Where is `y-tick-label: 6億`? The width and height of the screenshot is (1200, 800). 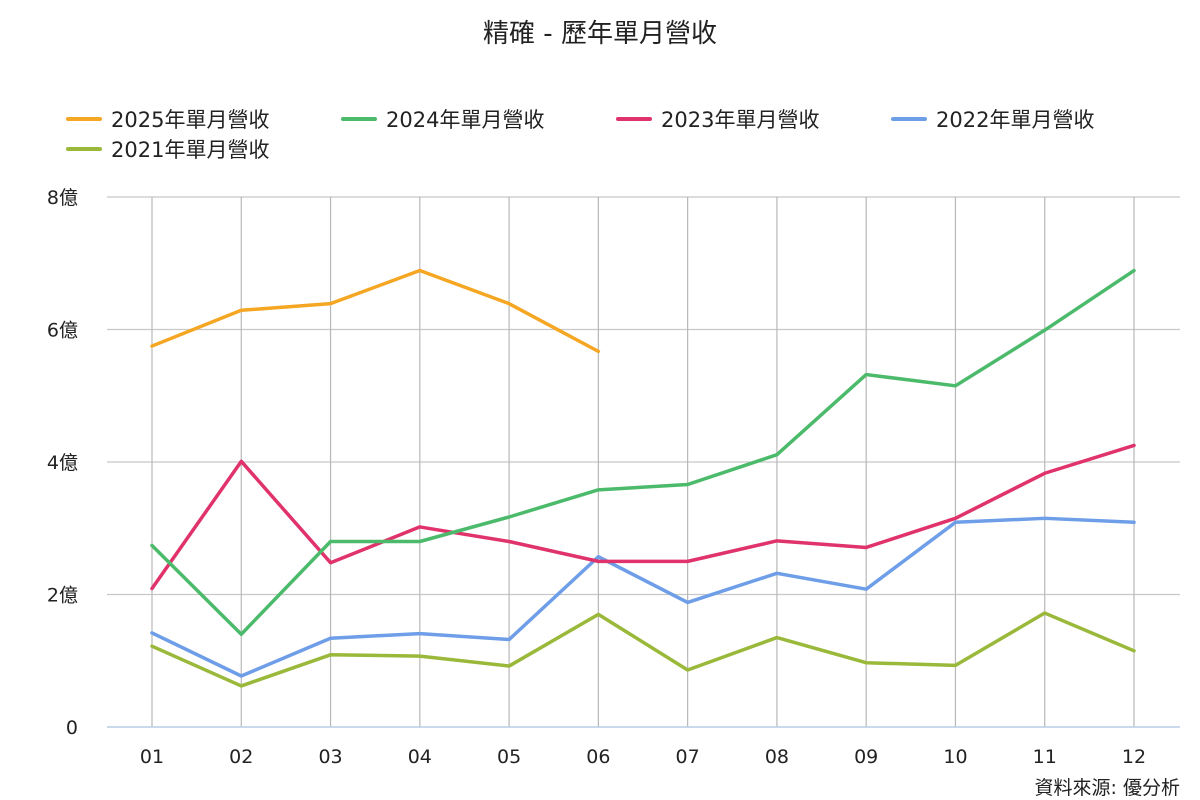 y-tick-label: 6億 is located at coordinates (62, 331).